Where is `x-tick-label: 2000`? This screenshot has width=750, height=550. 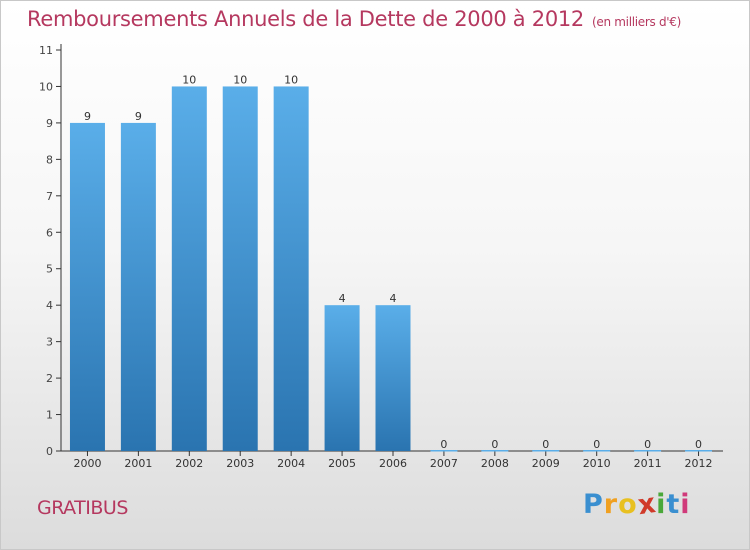
x-tick-label: 2000 is located at coordinates (87, 463).